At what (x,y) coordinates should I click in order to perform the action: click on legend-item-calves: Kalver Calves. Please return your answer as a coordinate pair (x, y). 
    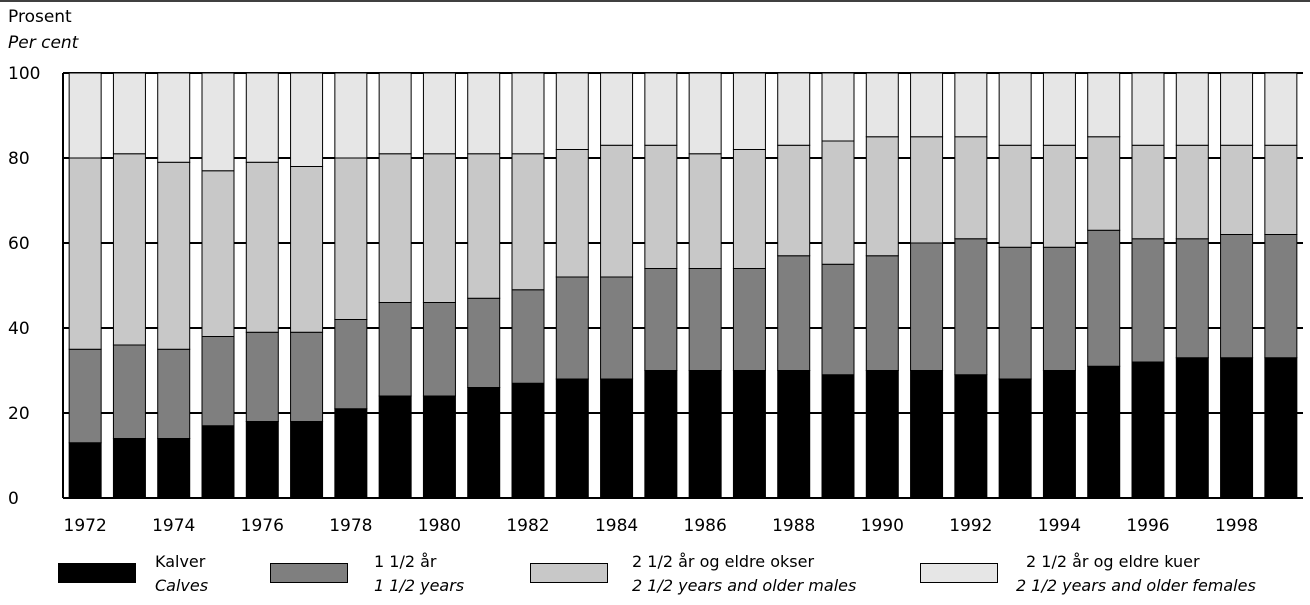
    Looking at the image, I should click on (178, 577).